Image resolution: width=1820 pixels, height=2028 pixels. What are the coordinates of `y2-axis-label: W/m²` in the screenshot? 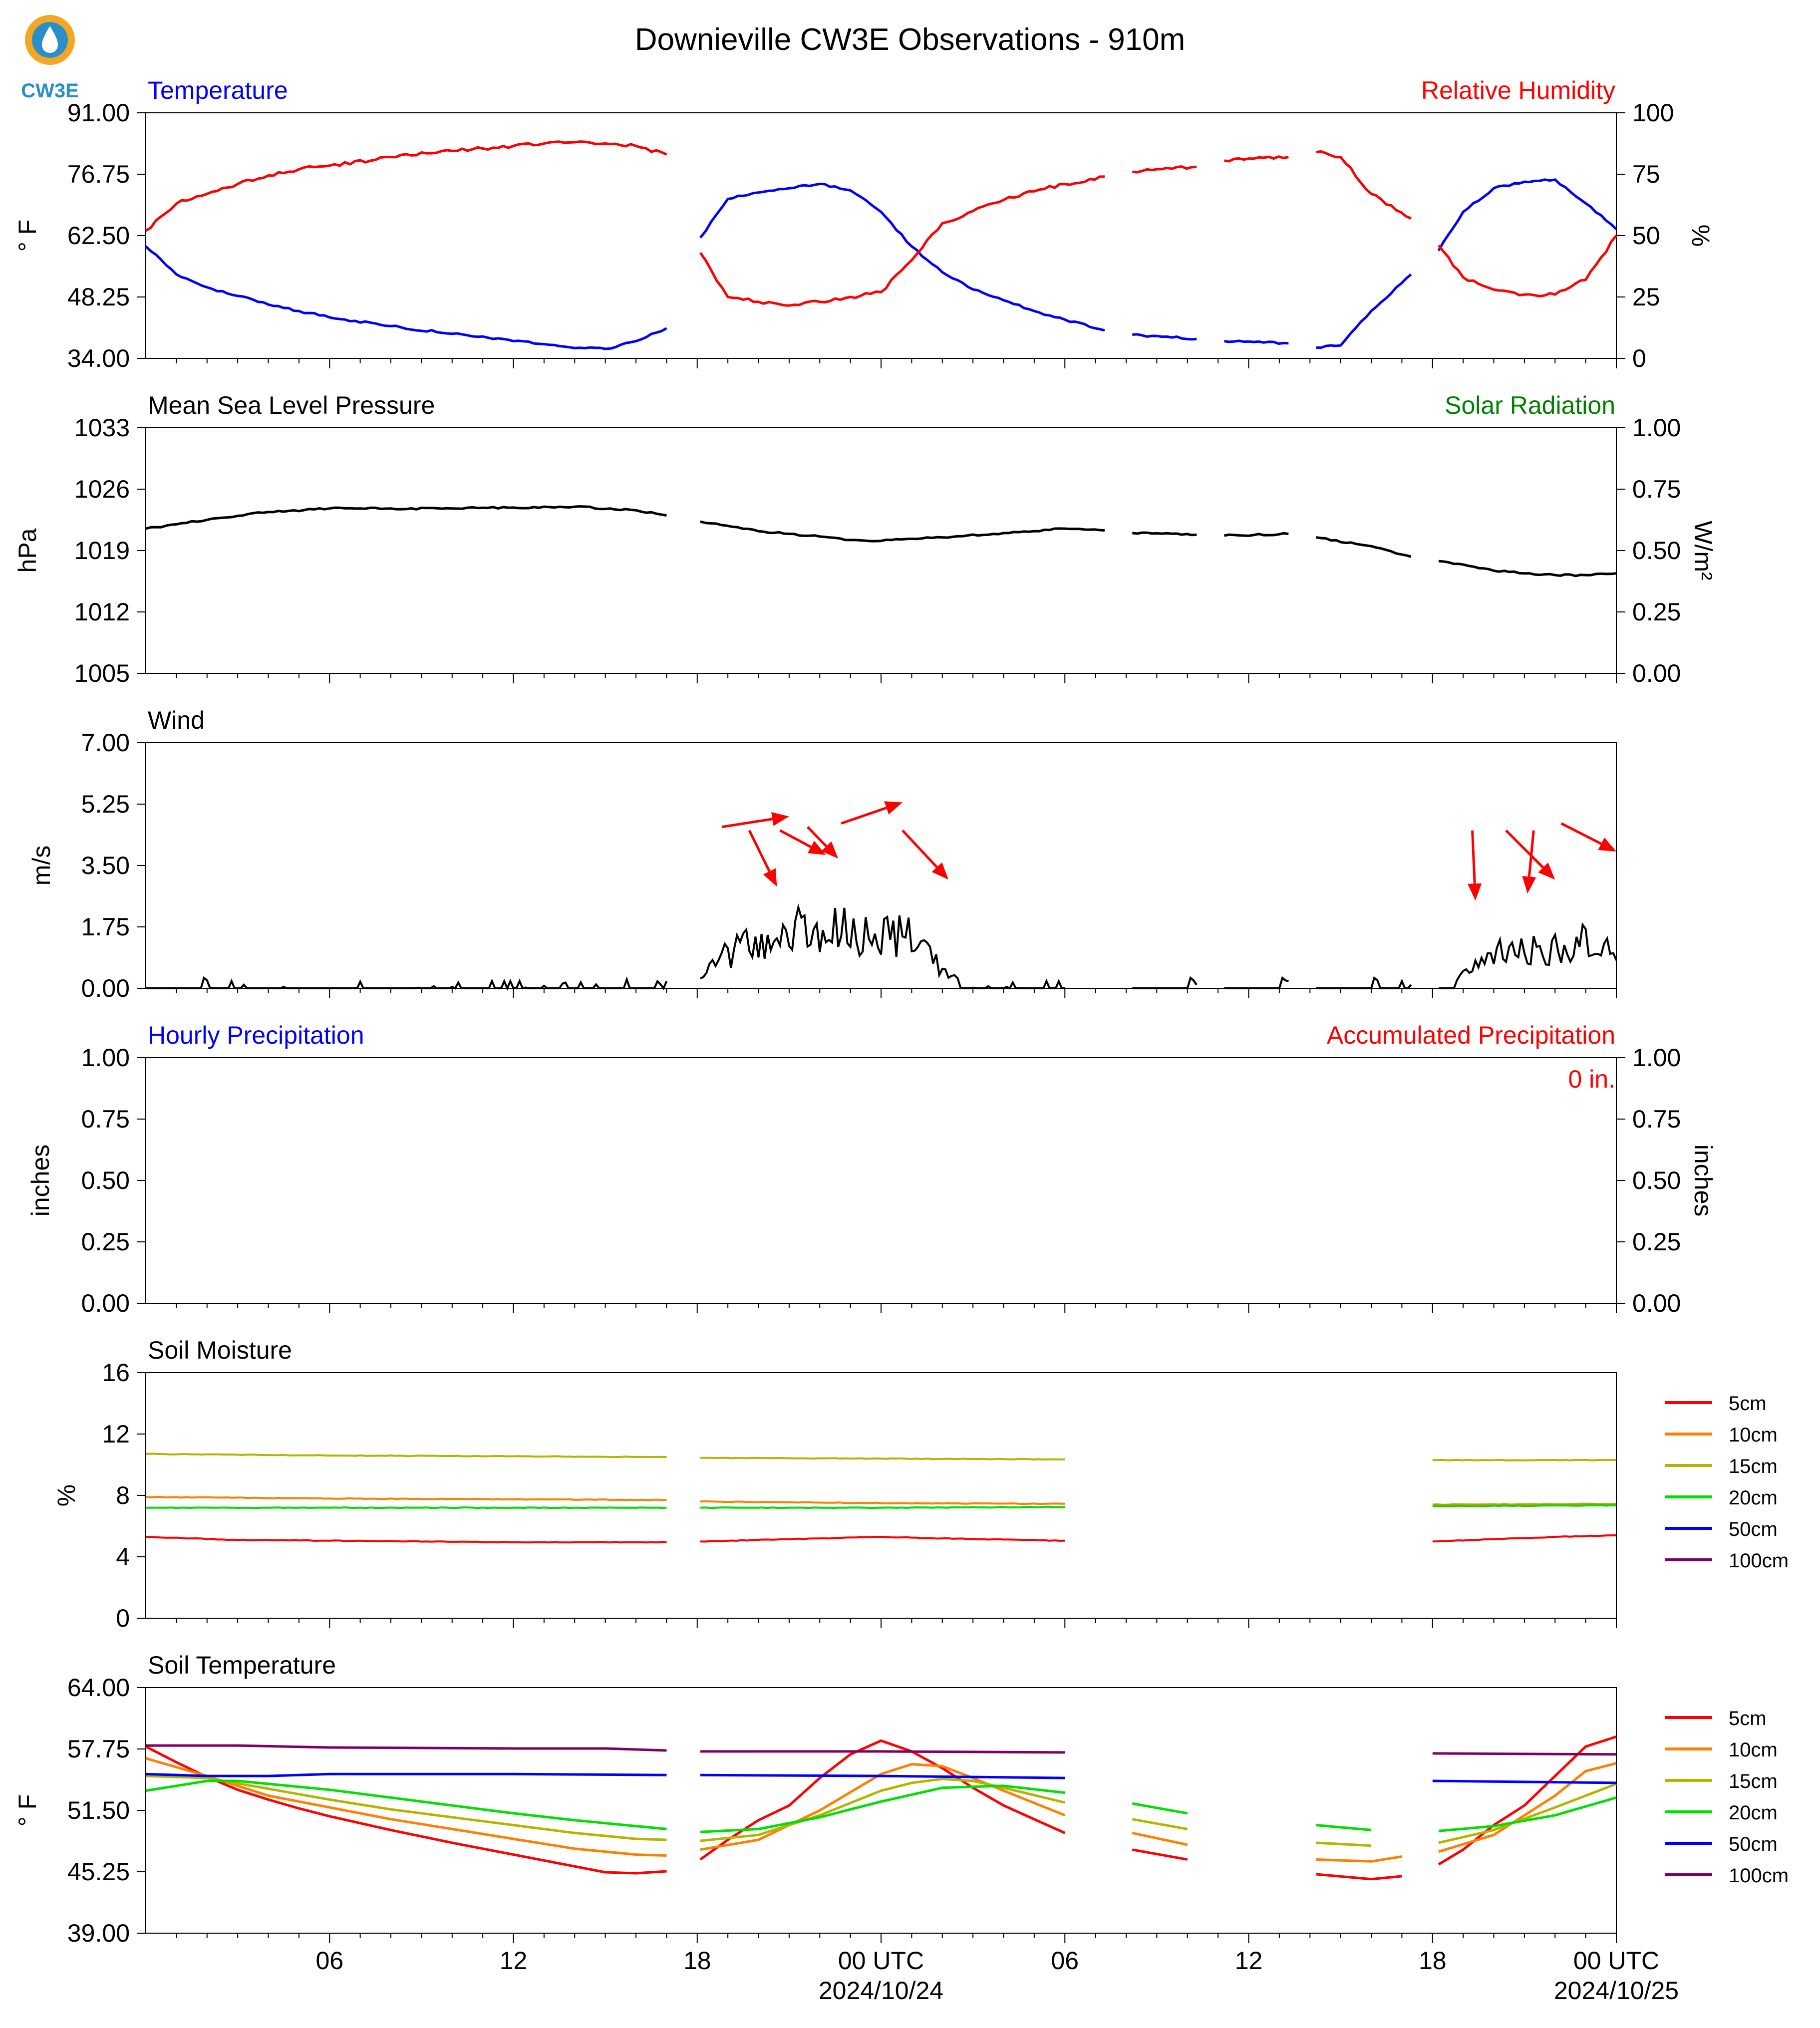 It's located at (1703, 550).